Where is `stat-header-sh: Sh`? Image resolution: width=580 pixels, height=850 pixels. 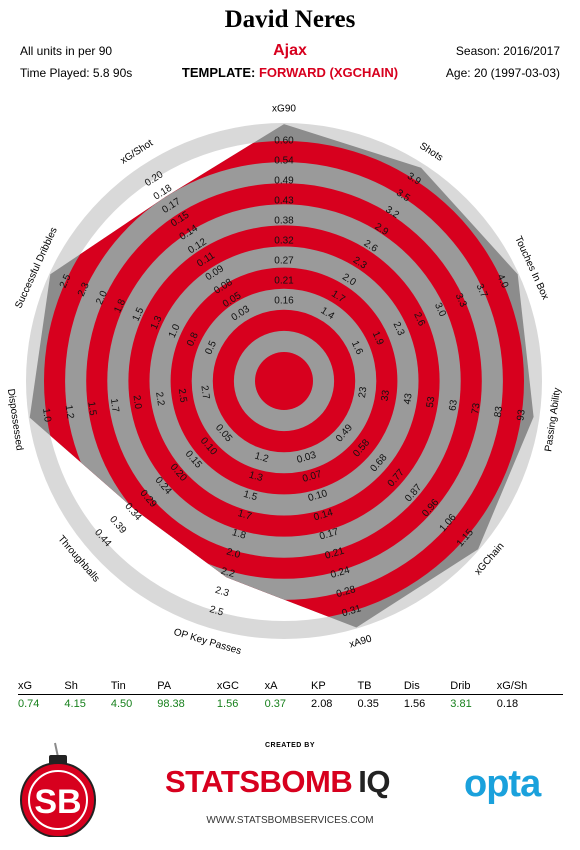 stat-header-sh: Sh is located at coordinates (87, 687).